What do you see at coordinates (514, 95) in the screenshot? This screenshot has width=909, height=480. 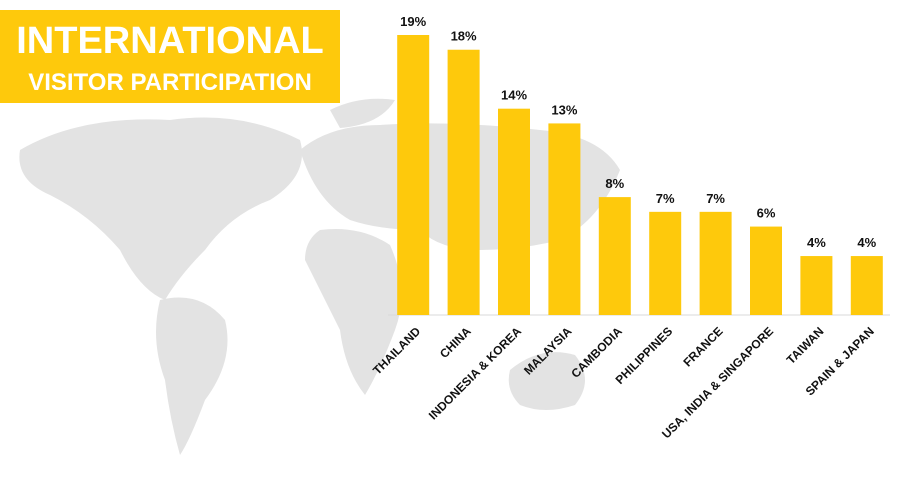 I see `data-label: 14%` at bounding box center [514, 95].